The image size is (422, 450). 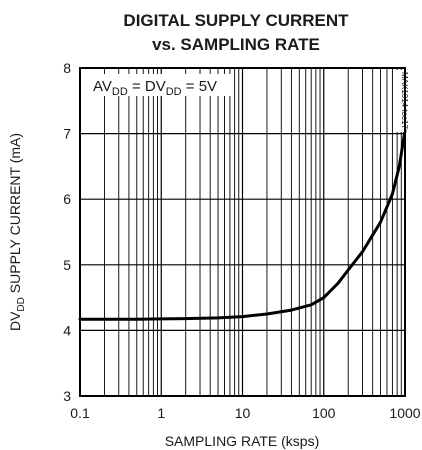 What do you see at coordinates (147, 86) in the screenshot?
I see `annotation-p2: = DV` at bounding box center [147, 86].